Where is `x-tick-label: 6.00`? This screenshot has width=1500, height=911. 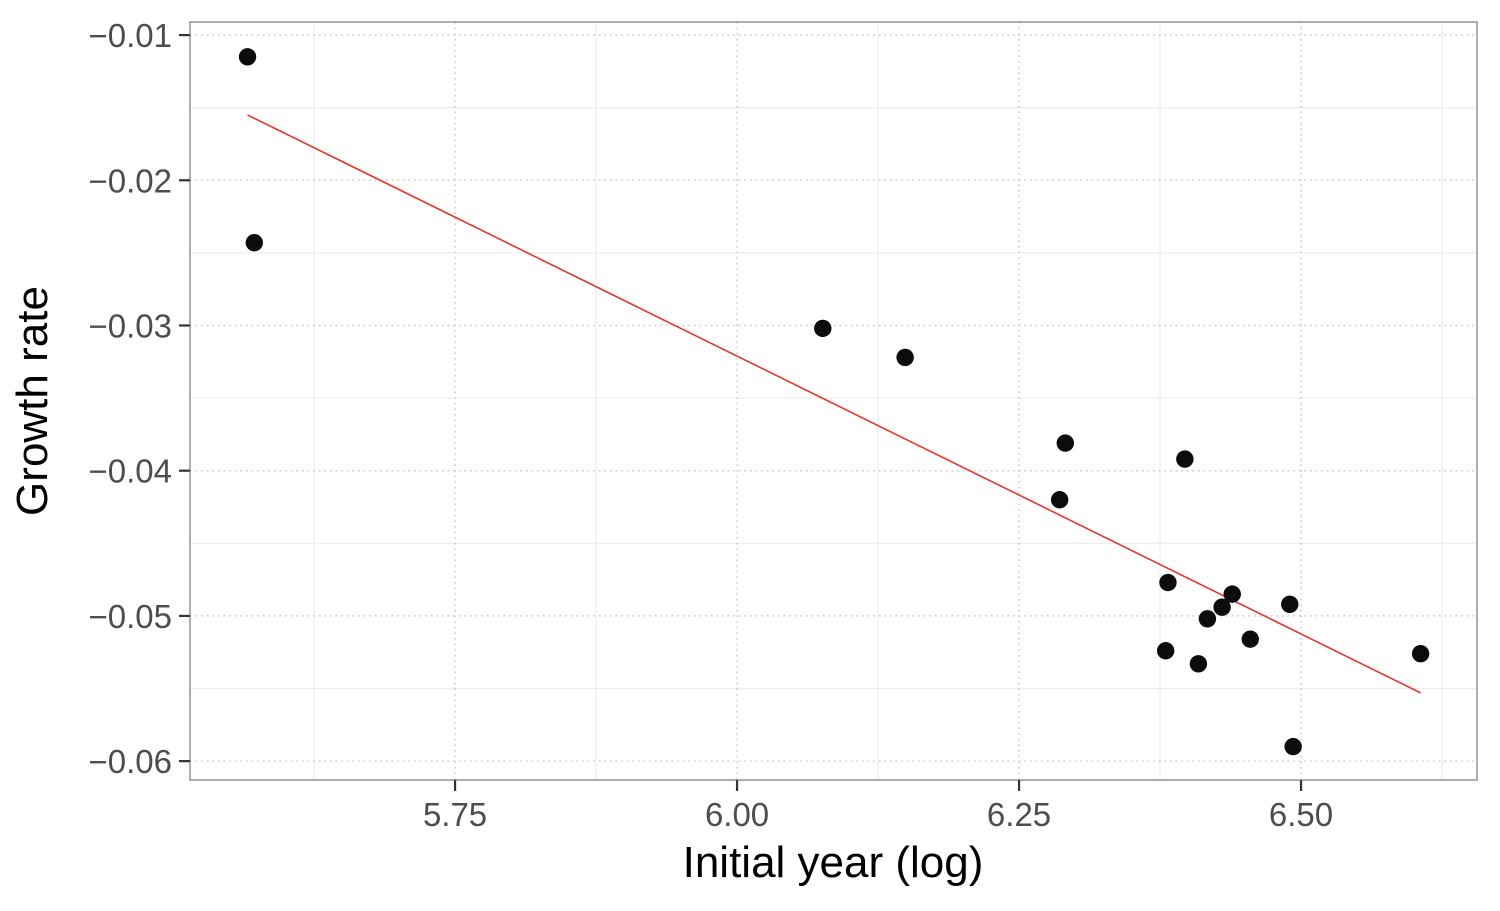
x-tick-label: 6.00 is located at coordinates (737, 814).